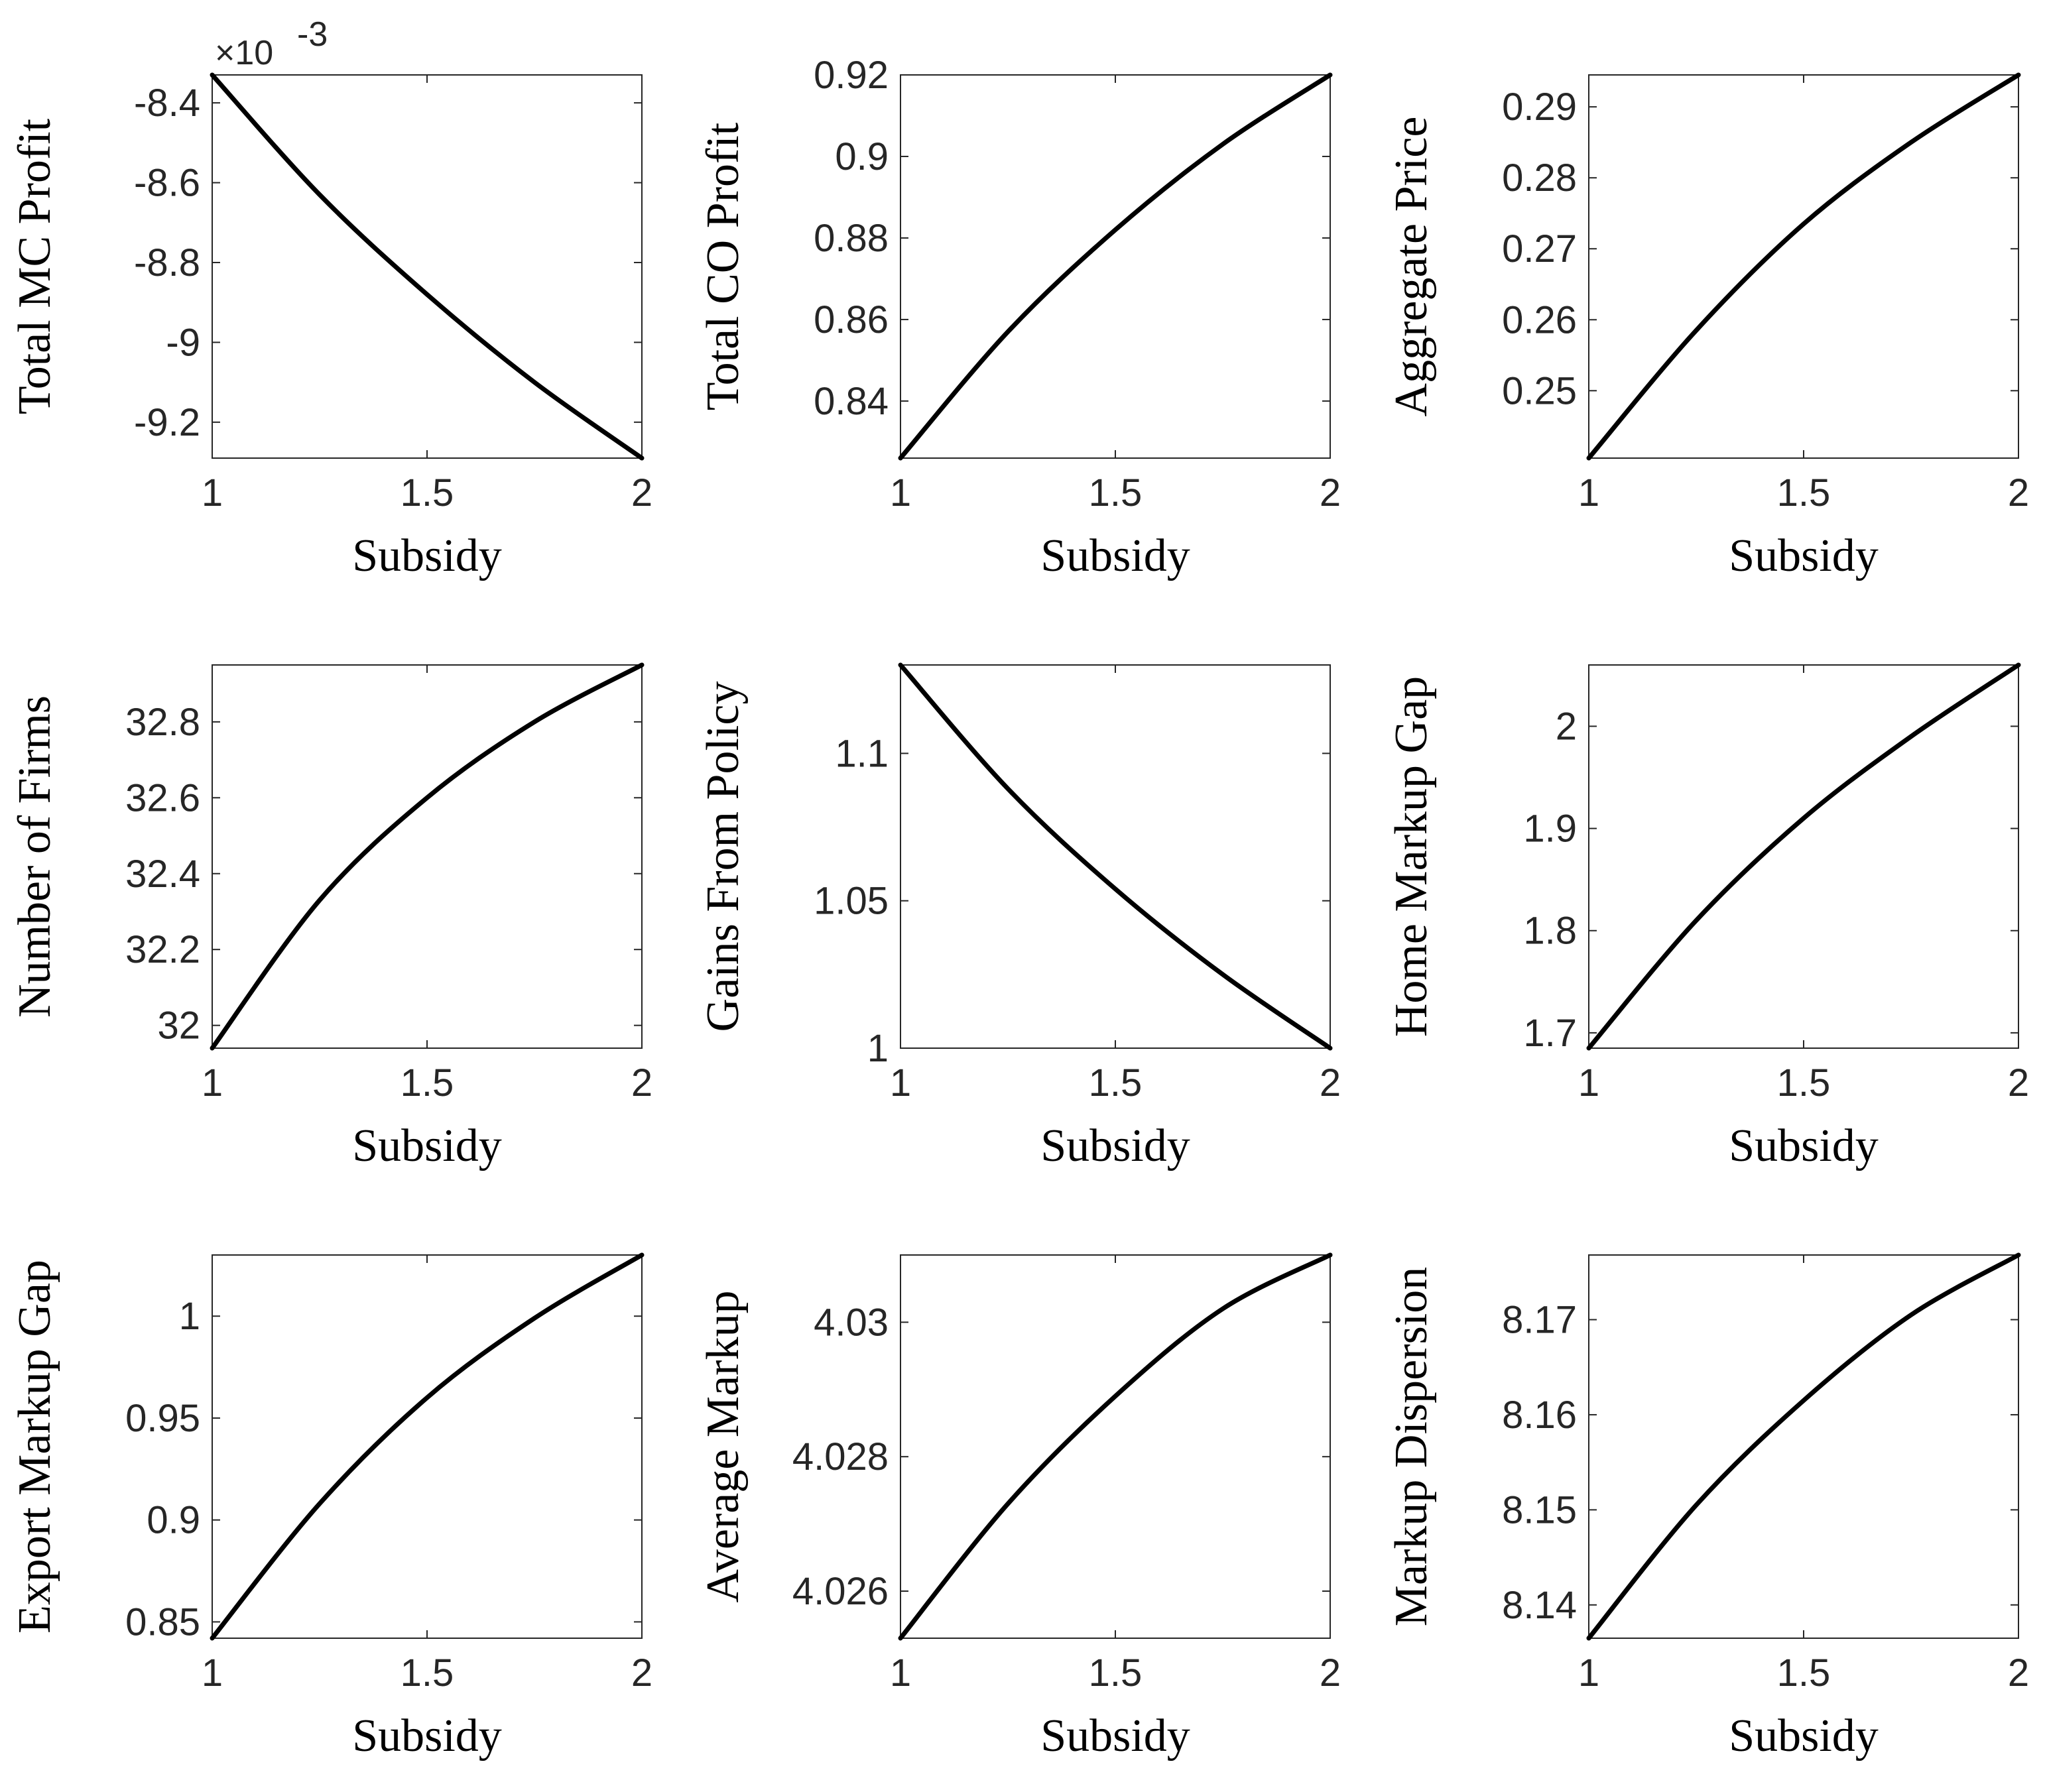 The image size is (2045, 1792). Describe the element at coordinates (1411, 1446) in the screenshot. I see `y-axis-label: Markup Dispersion` at that location.